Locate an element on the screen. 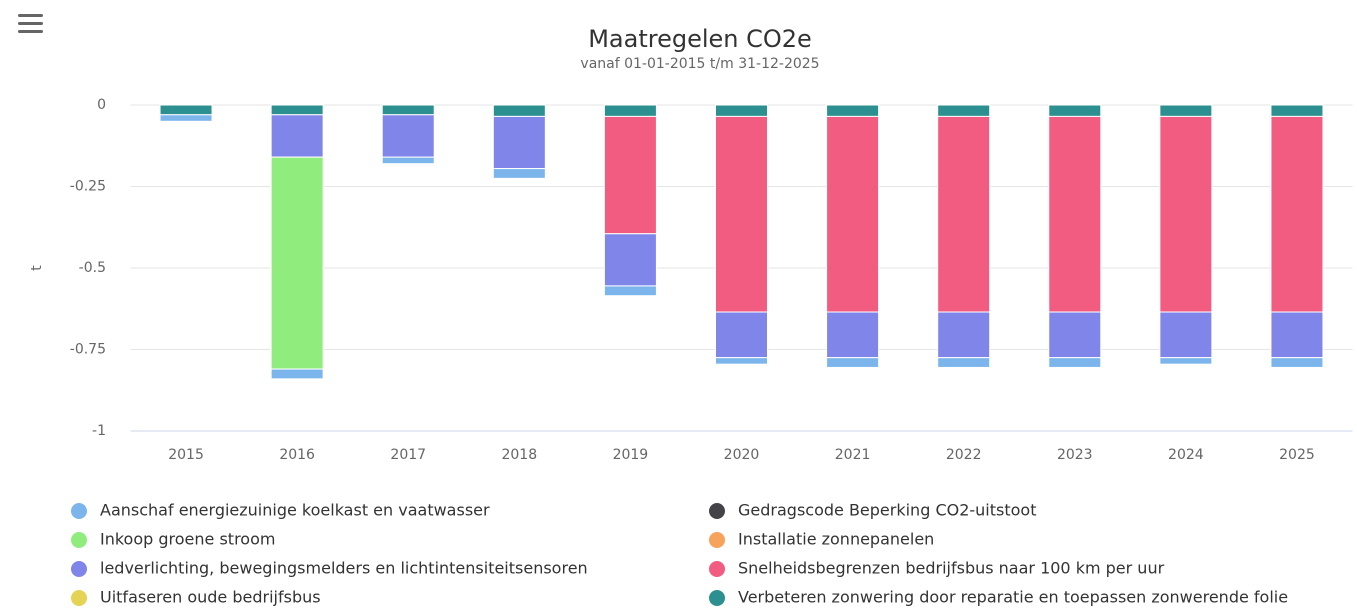 The image size is (1357, 608). x-tick-label: 2021 is located at coordinates (853, 455).